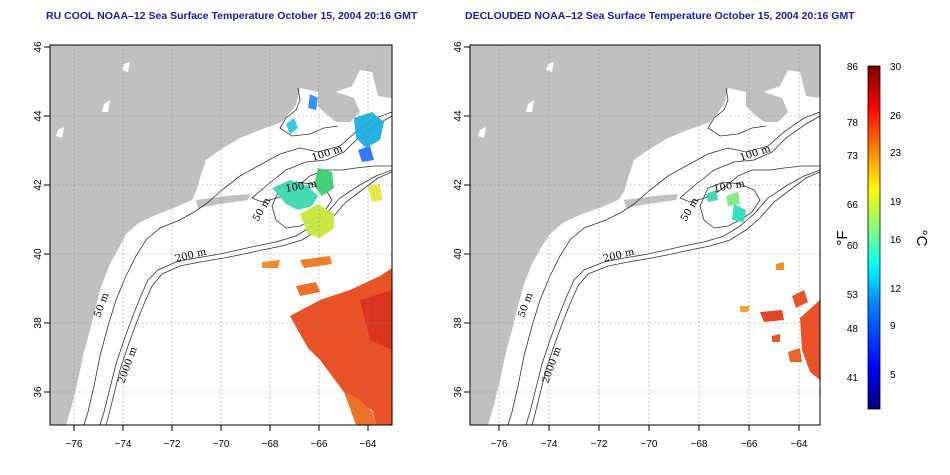  Describe the element at coordinates (853, 378) in the screenshot. I see `fahrenheit-tick: 41` at that location.